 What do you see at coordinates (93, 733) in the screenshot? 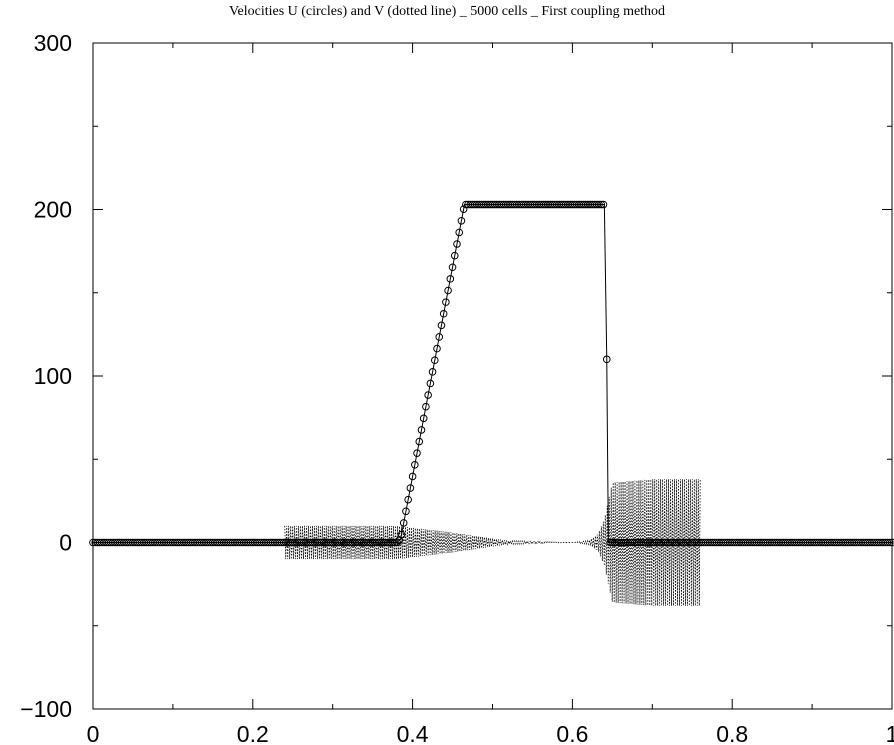
I see `x-tick-label: 0` at bounding box center [93, 733].